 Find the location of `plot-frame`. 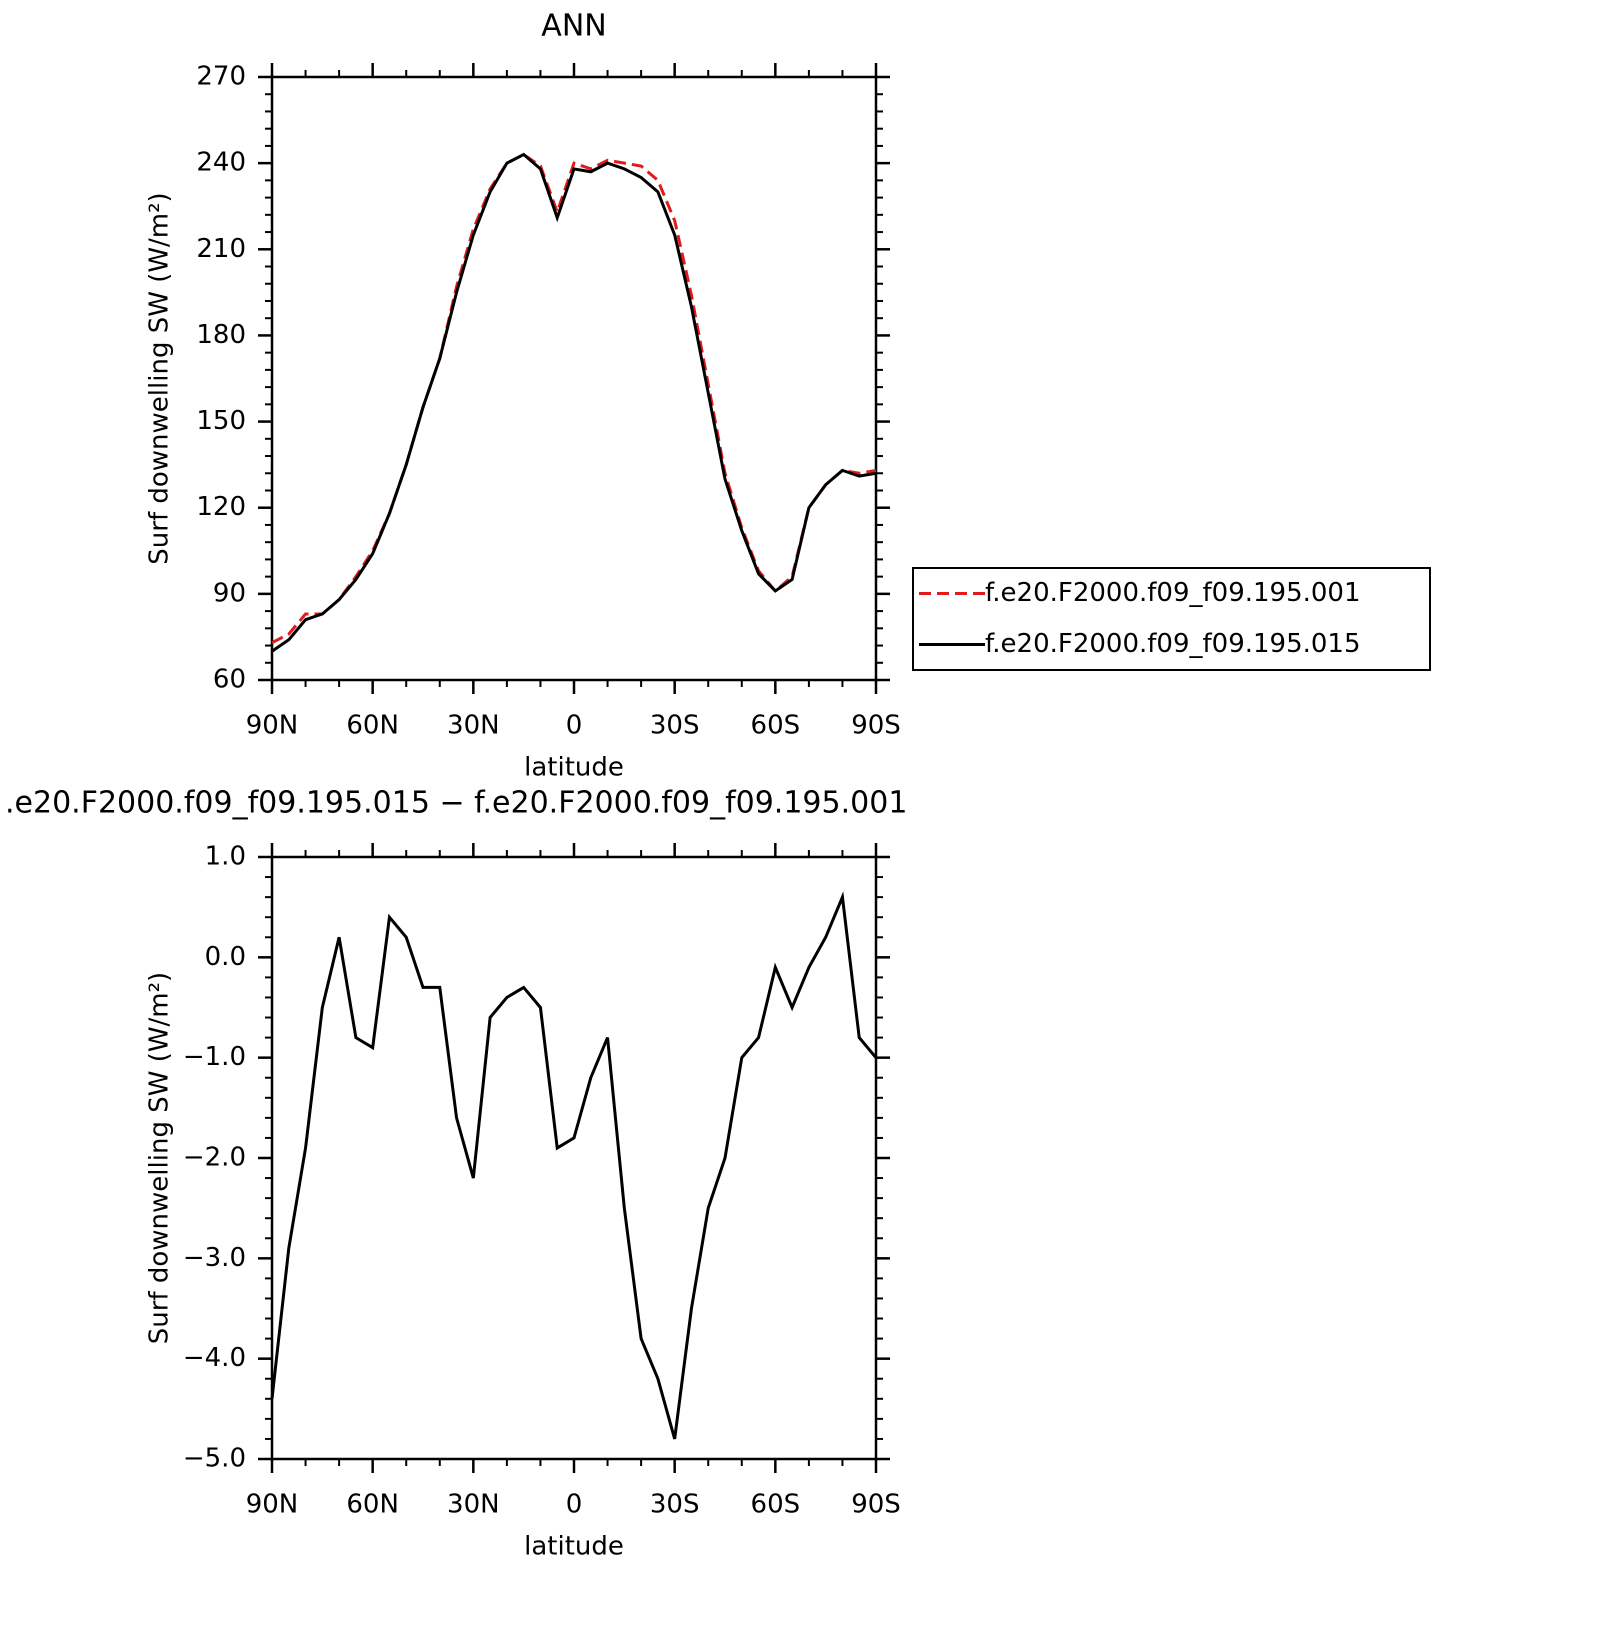

plot-frame is located at coordinates (574, 1158).